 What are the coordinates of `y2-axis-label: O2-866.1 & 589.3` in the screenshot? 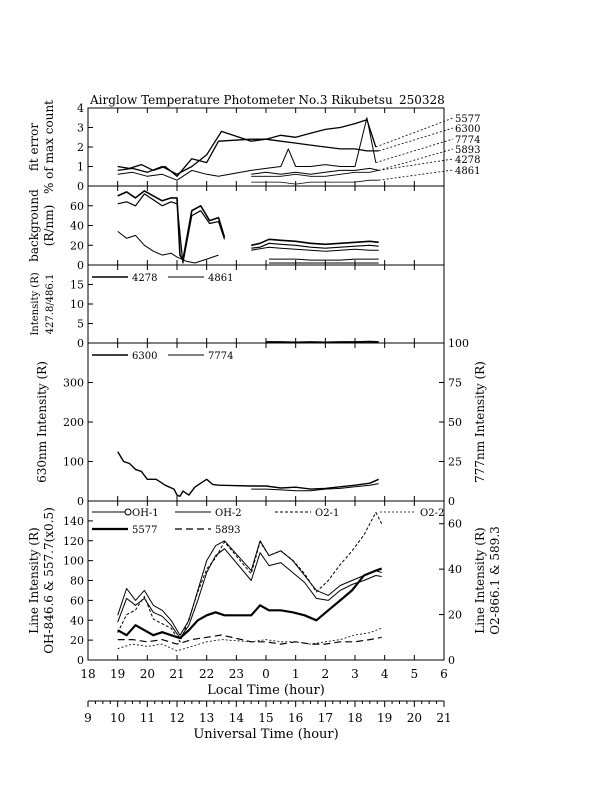 It's located at (495, 580).